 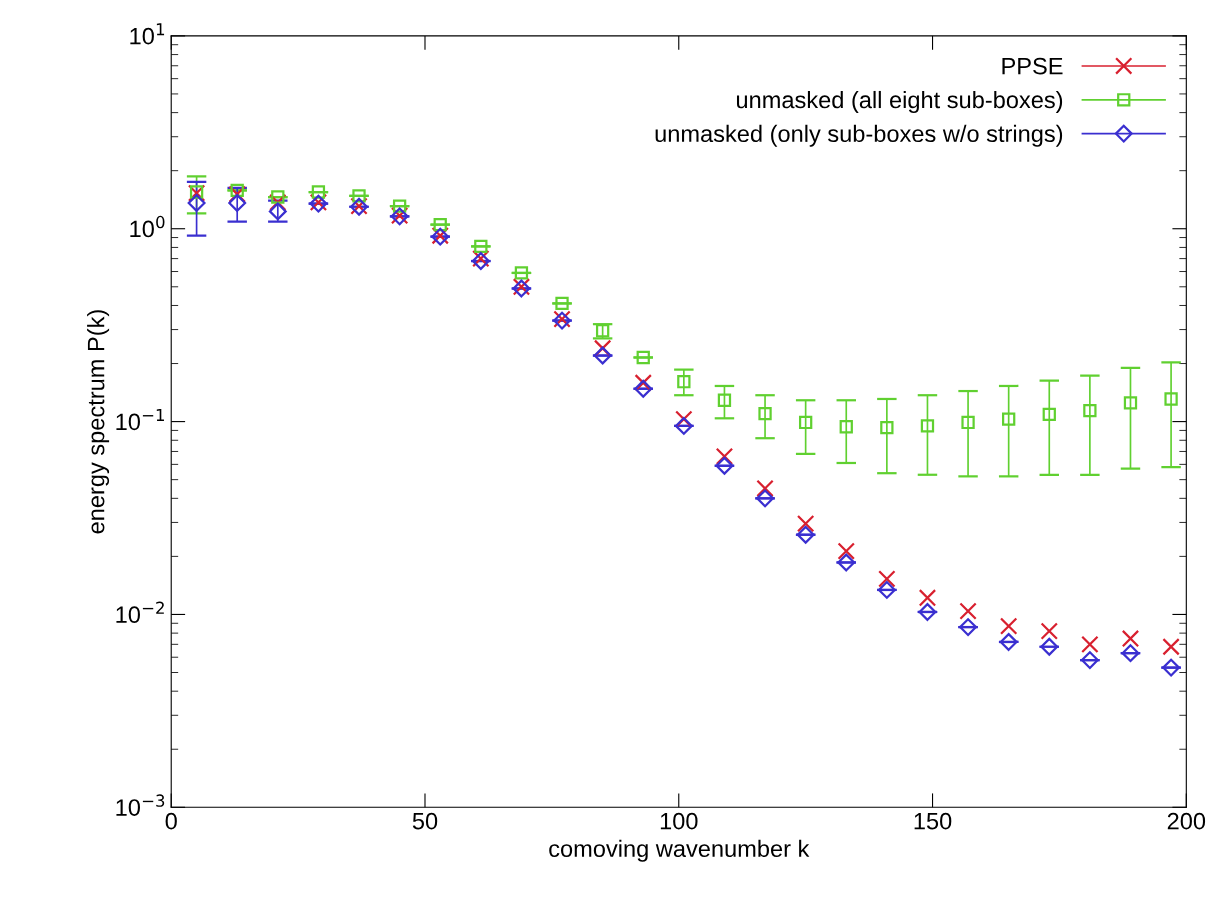 I want to click on y-tick-label: 10$^{−1}$, so click(x=140, y=419).